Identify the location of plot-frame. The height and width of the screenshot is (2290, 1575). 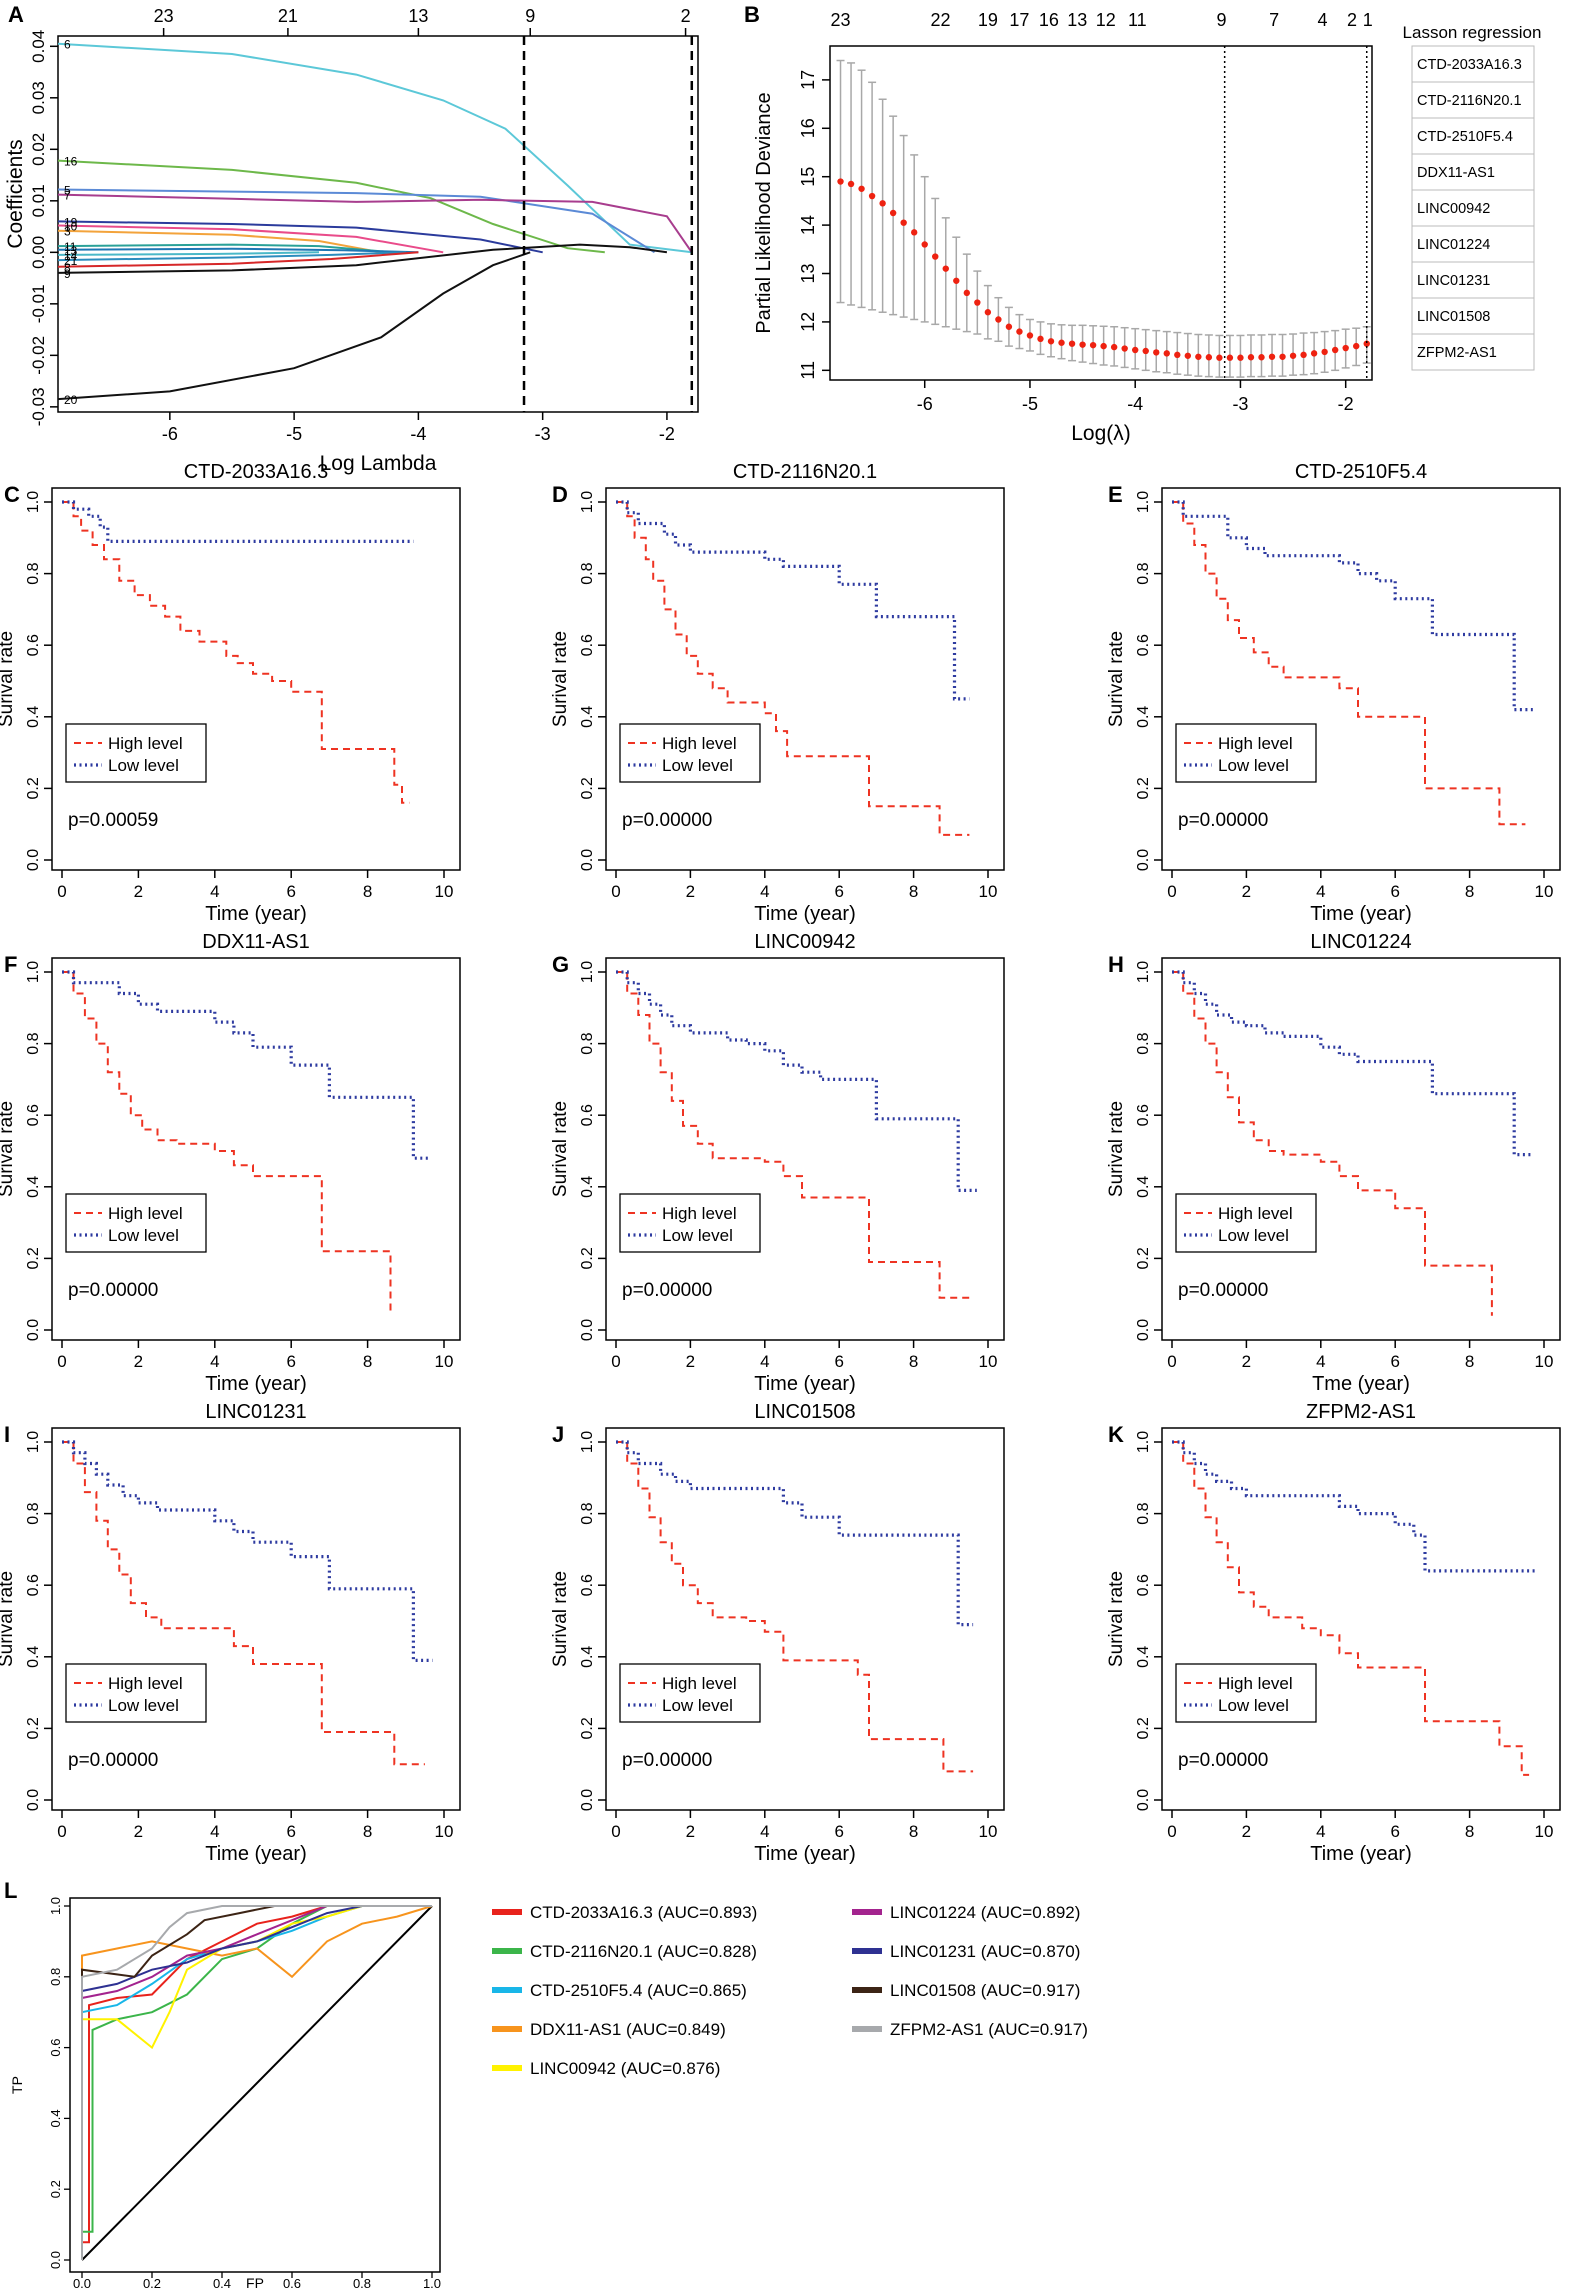
(1361, 679).